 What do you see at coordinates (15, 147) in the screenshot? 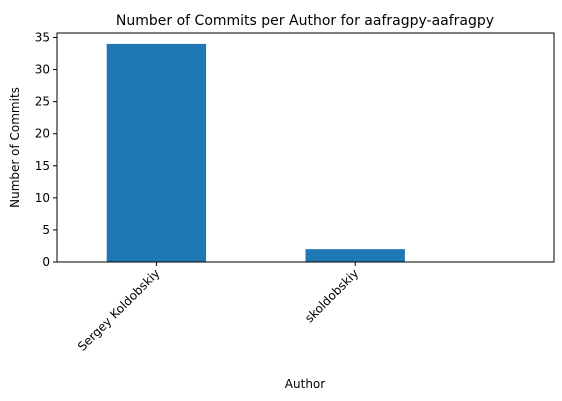
I see `y-axis-label: Number of Commits` at bounding box center [15, 147].